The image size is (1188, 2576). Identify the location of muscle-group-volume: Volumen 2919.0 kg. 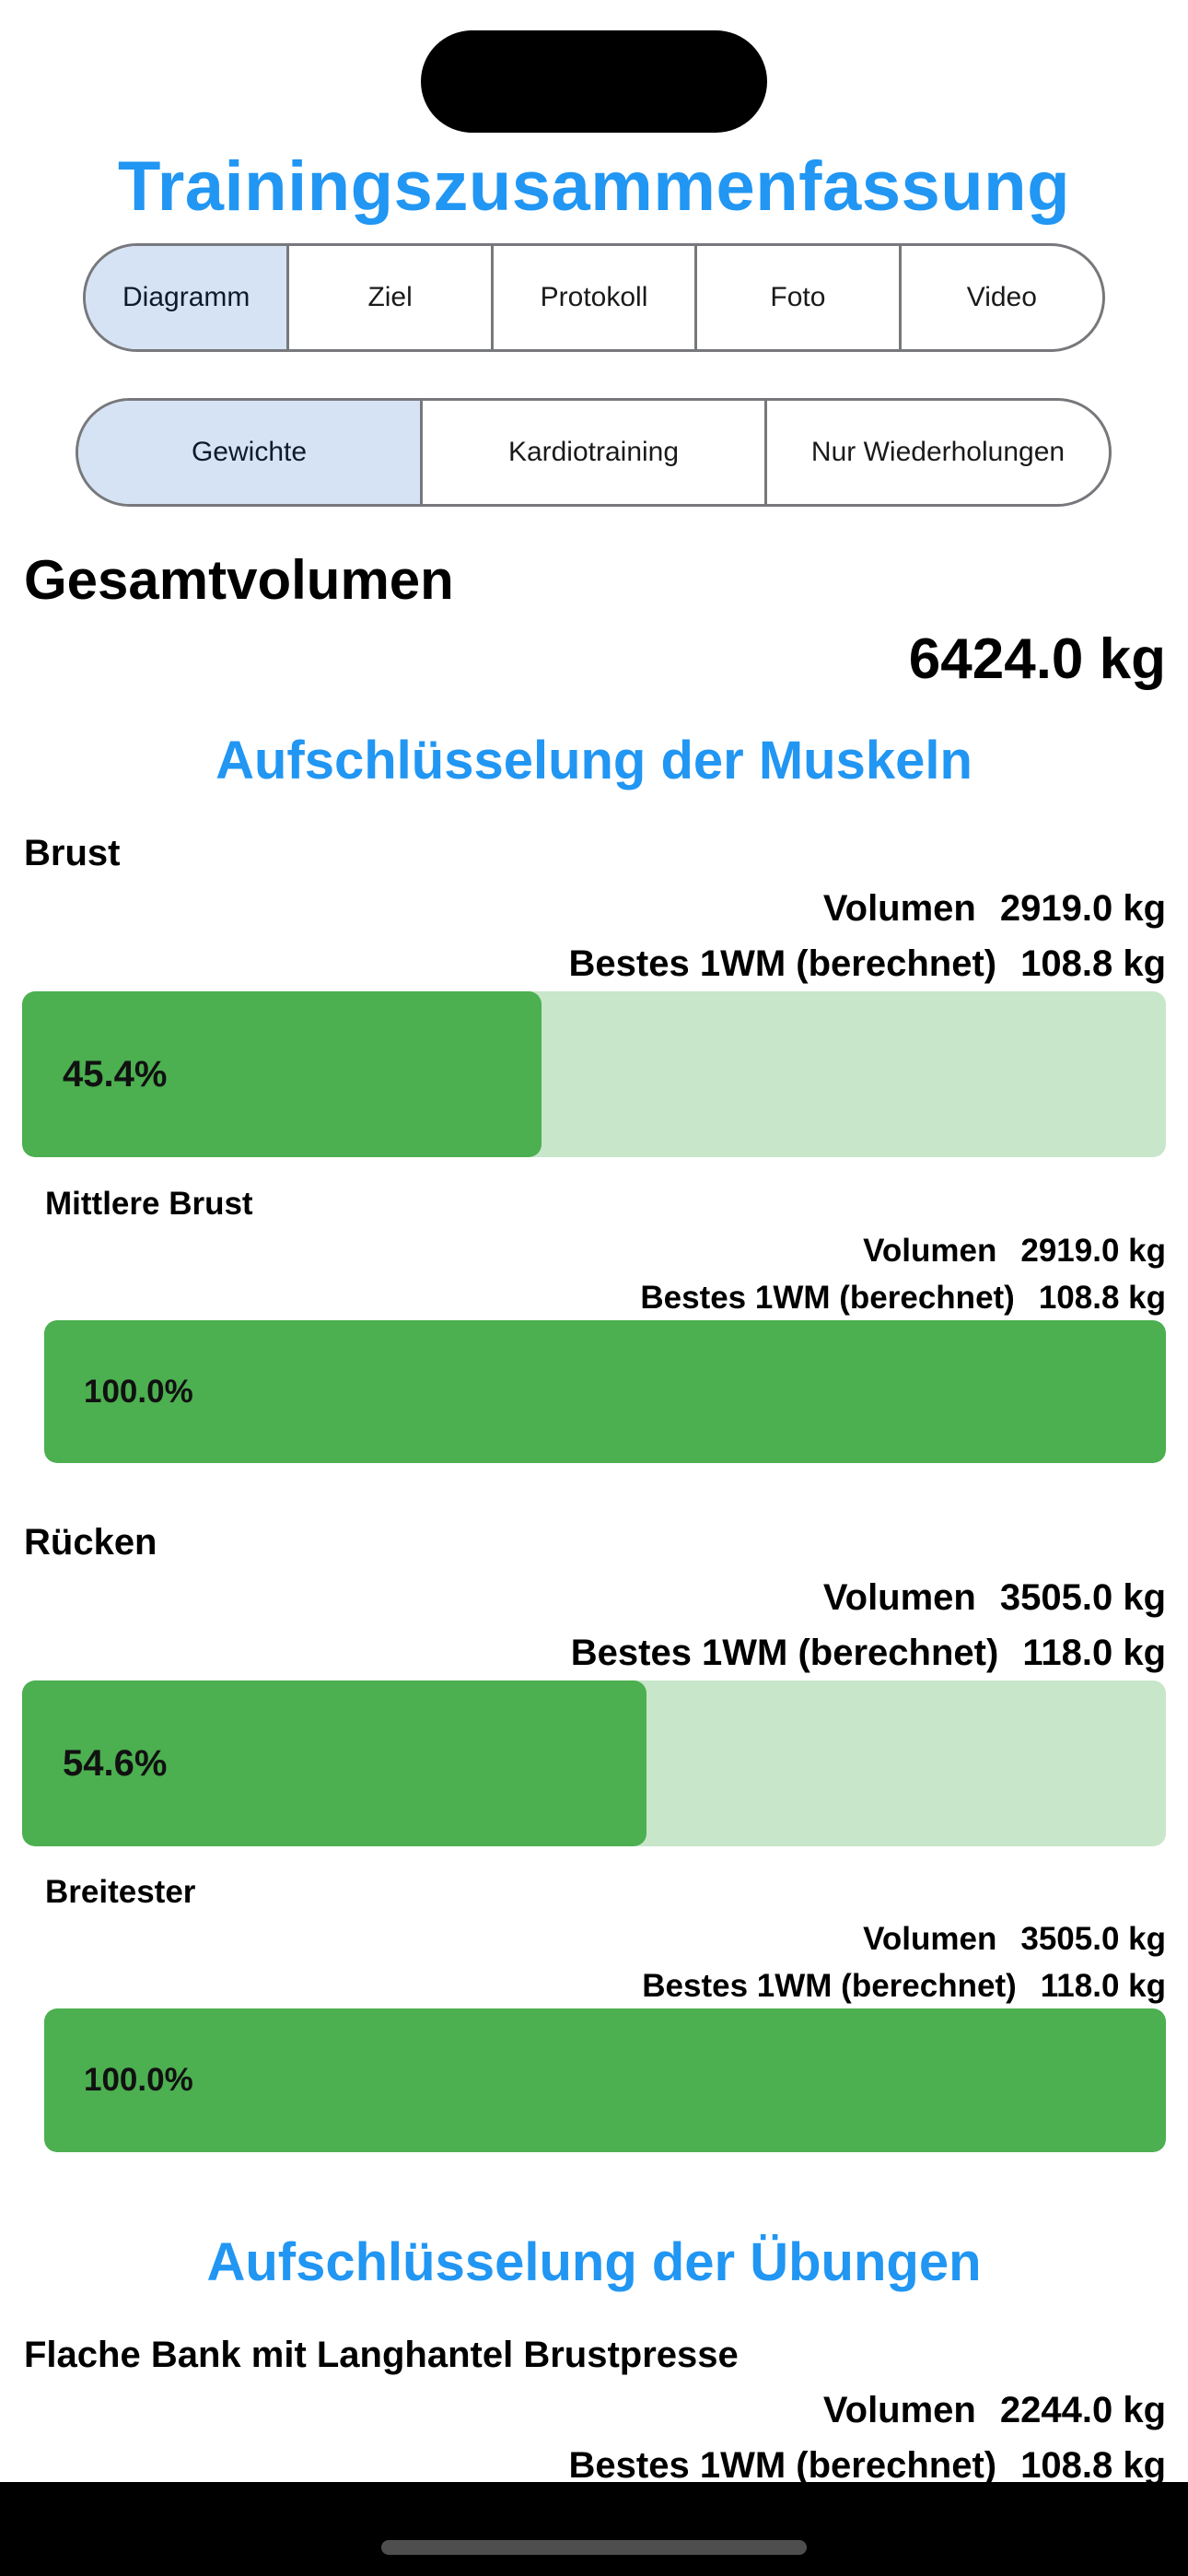
(995, 908).